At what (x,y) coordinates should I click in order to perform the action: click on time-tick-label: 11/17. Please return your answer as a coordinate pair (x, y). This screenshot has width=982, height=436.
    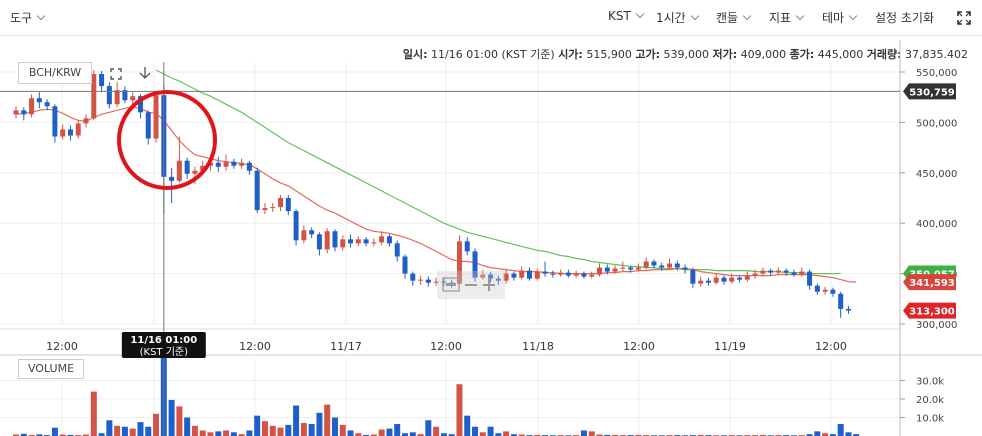
    Looking at the image, I should click on (346, 346).